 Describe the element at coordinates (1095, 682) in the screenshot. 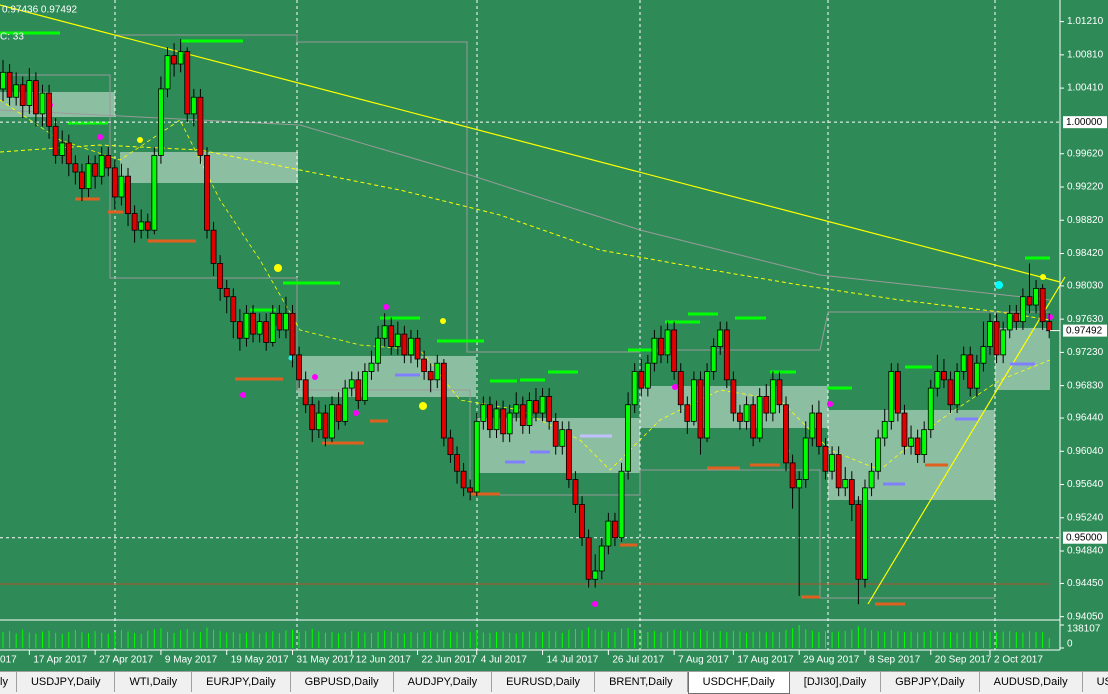

I see `tab: USDCAD,Daily` at that location.